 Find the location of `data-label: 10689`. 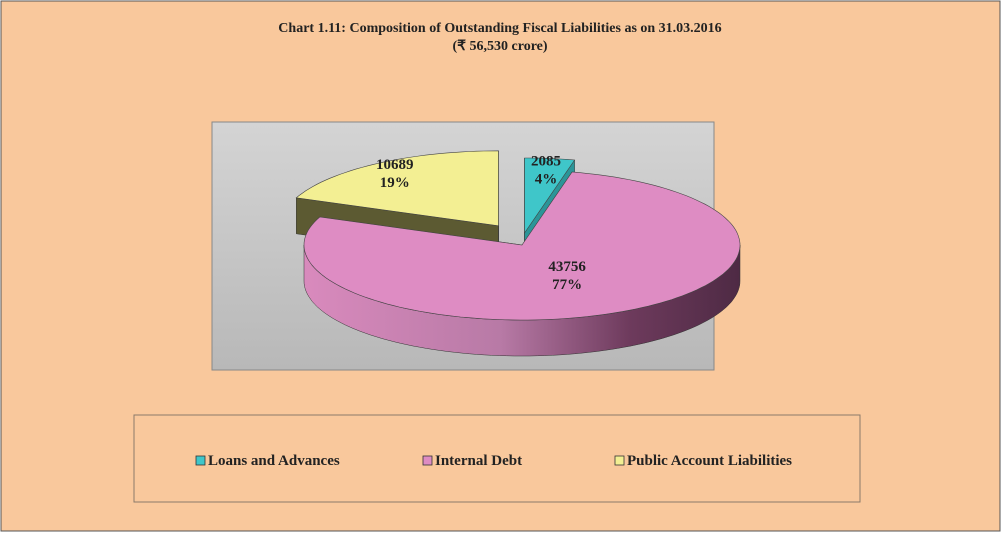

data-label: 10689 is located at coordinates (395, 165).